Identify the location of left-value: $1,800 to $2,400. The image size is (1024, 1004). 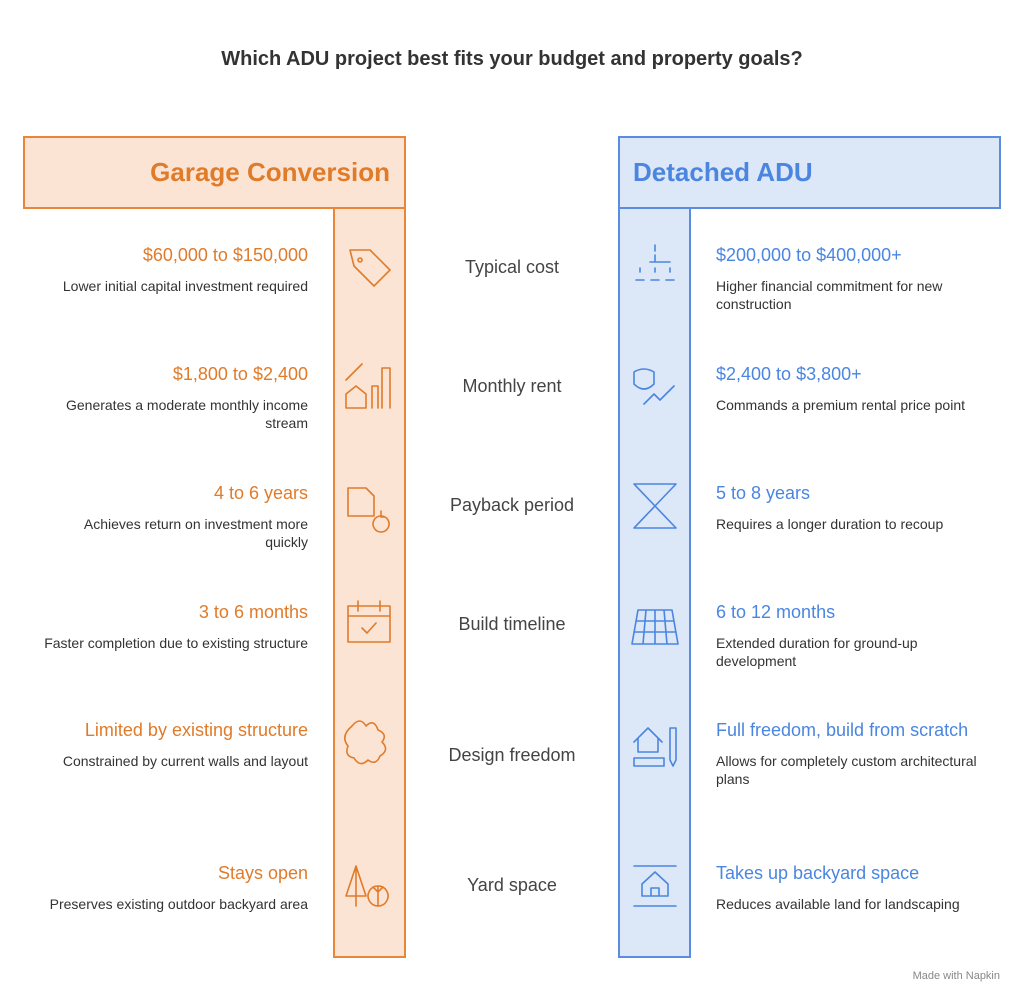
(240, 374).